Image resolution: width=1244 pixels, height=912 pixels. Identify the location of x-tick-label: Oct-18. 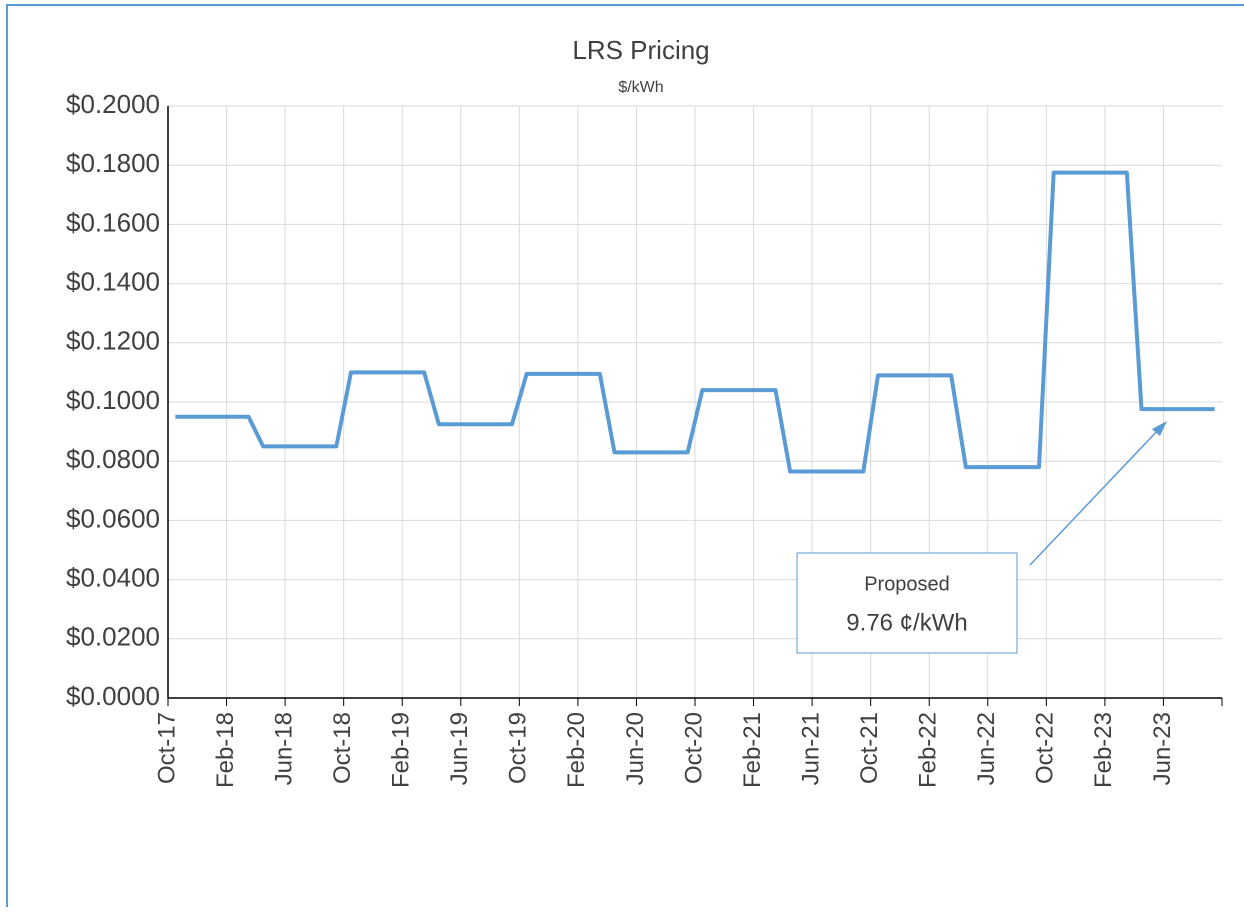
(342, 748).